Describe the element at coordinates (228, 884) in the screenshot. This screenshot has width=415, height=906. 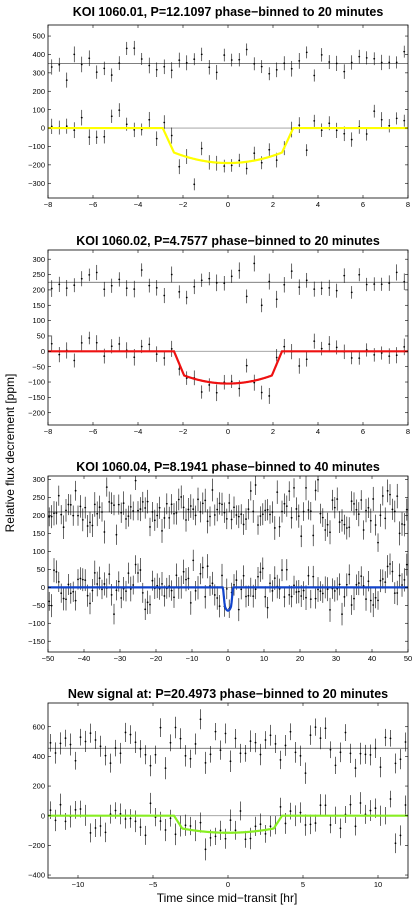
I see `x-tick-label: 0` at that location.